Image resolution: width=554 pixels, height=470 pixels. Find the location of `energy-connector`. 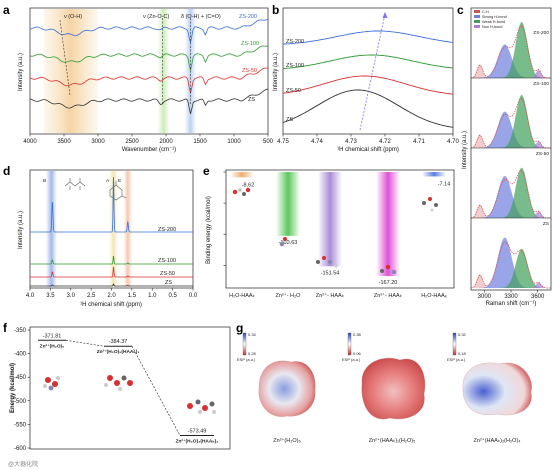

energy-connector is located at coordinates (85, 343).